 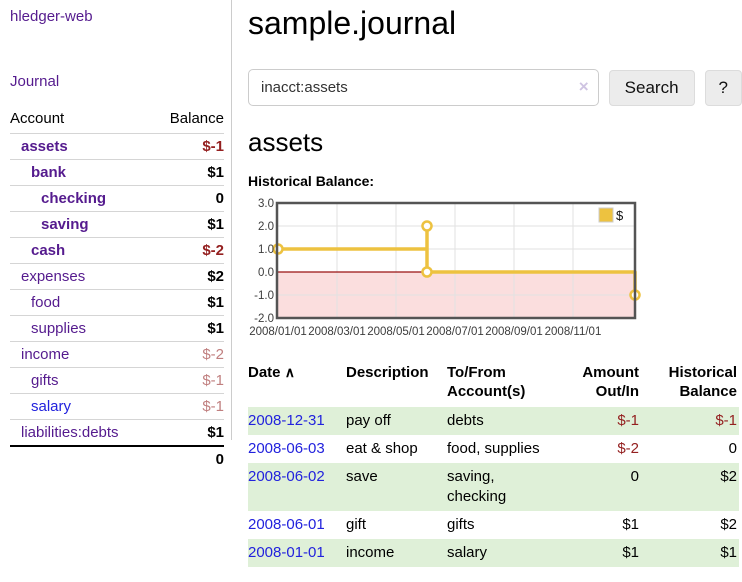 What do you see at coordinates (286, 552) in the screenshot?
I see `transaction-date-link: 2008-01-01` at bounding box center [286, 552].